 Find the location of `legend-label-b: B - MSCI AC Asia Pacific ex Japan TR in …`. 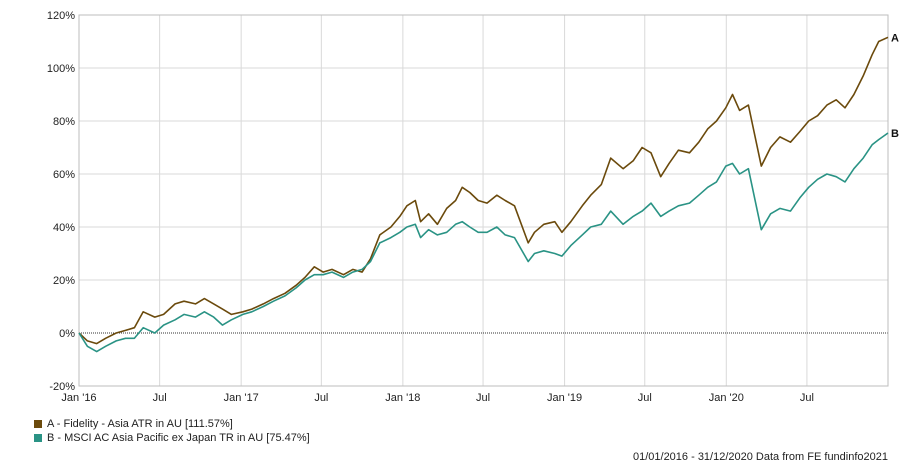

legend-label-b: B - MSCI AC Asia Pacific ex Japan TR in … is located at coordinates (178, 438).